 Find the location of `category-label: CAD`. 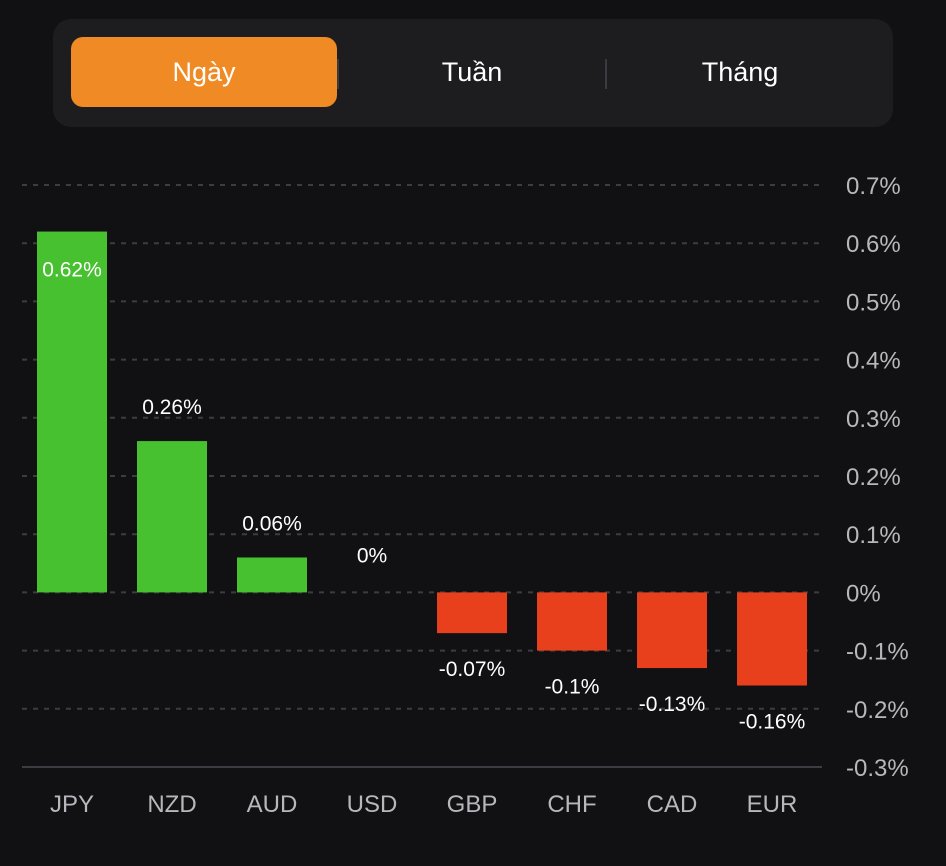

category-label: CAD is located at coordinates (672, 804).